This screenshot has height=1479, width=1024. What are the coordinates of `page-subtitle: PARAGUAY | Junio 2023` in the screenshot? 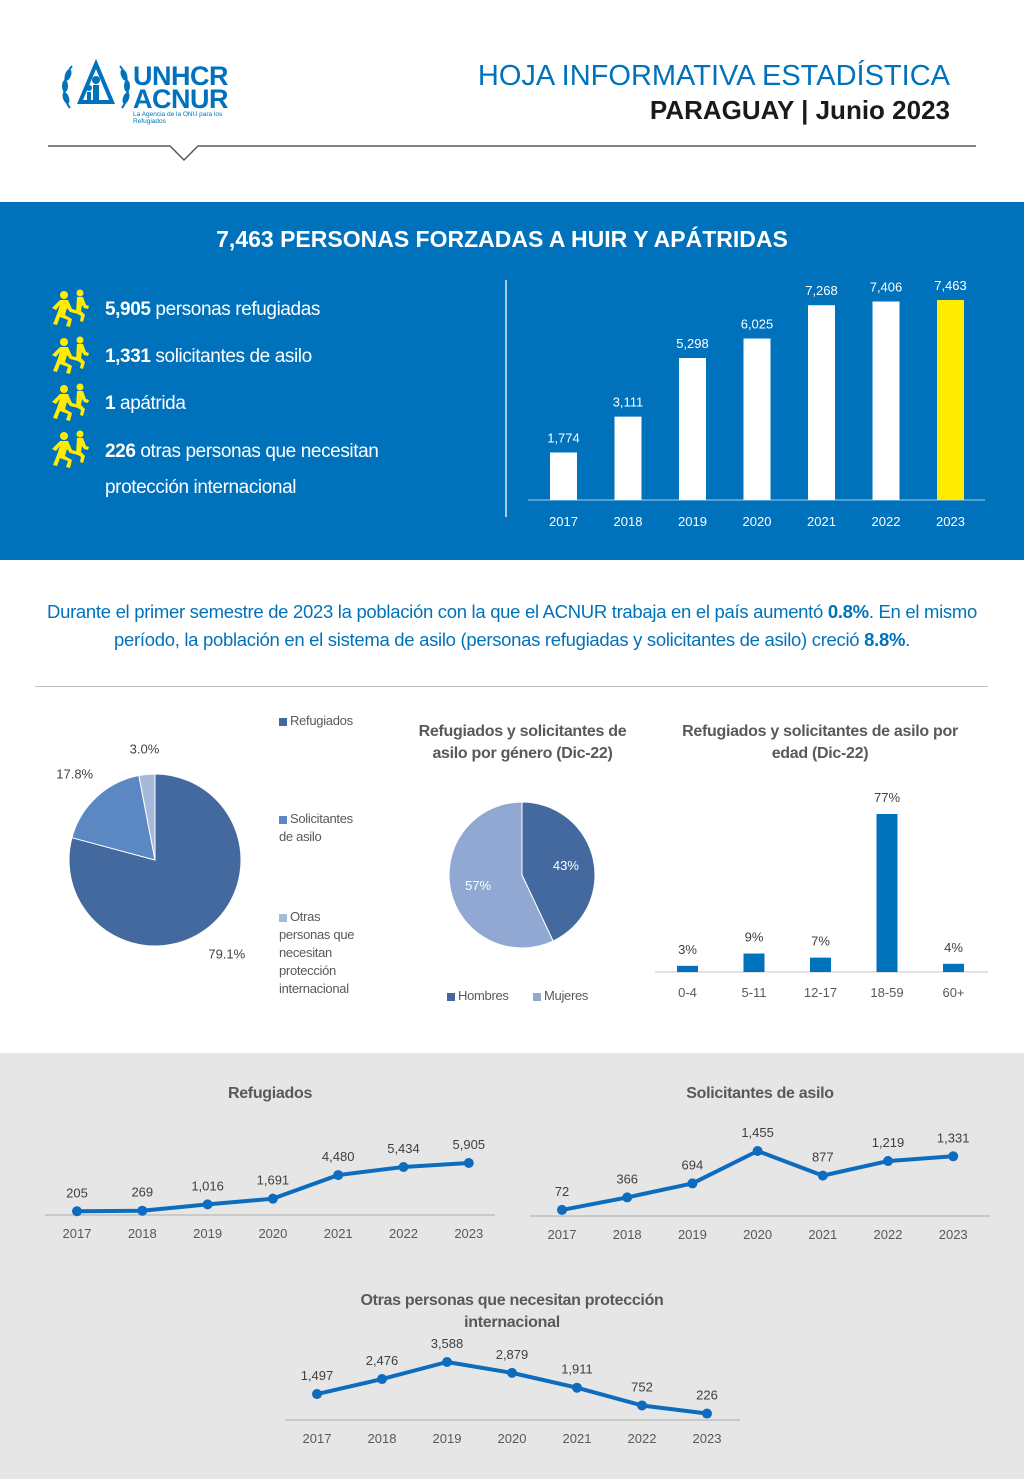 It's located at (799, 110).